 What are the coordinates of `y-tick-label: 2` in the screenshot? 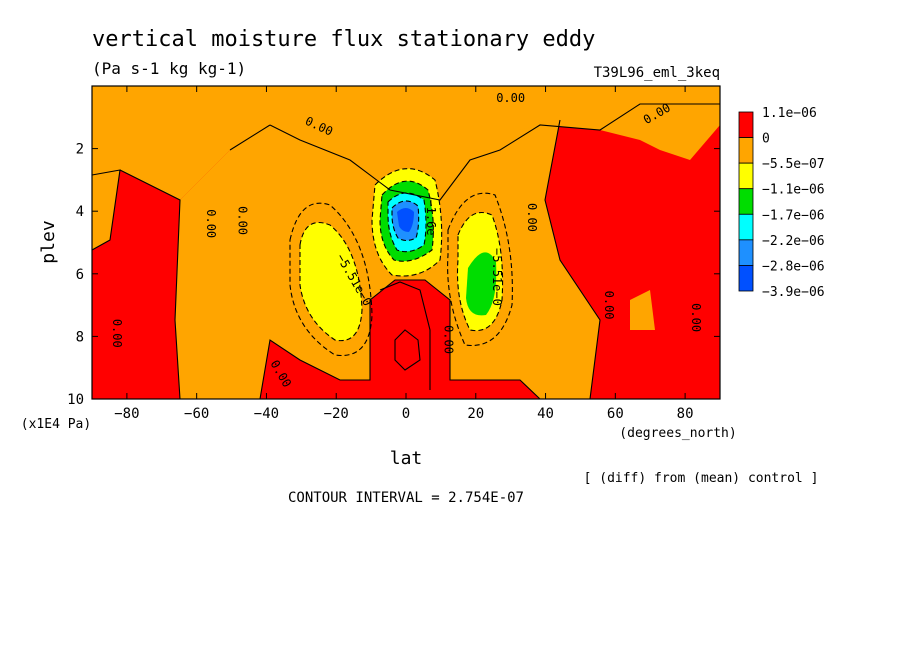 It's located at (80, 150).